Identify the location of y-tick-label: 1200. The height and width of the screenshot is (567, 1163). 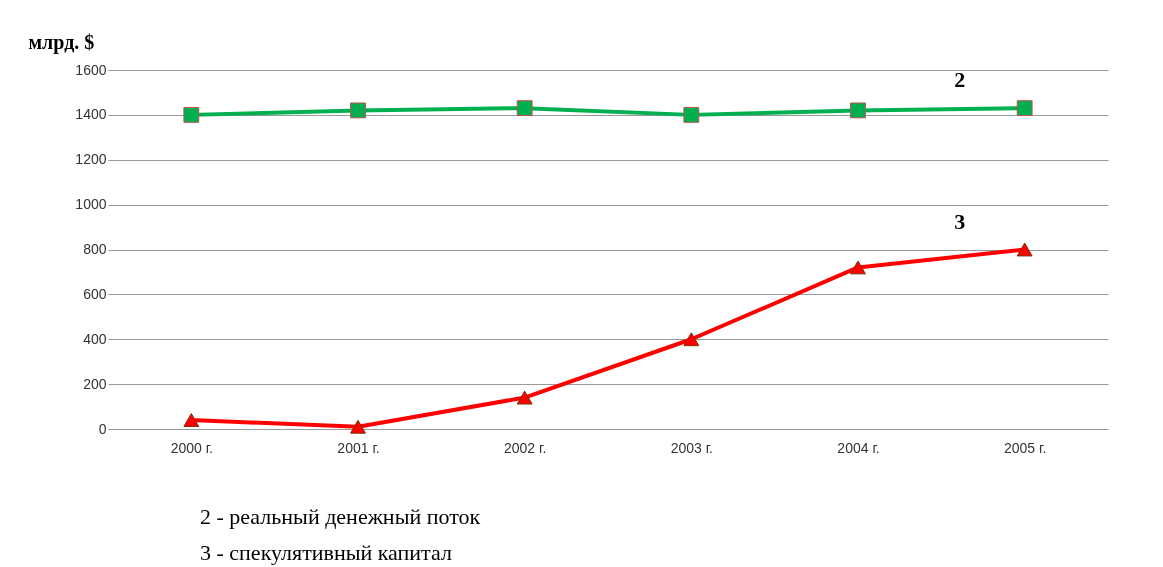
(91, 159).